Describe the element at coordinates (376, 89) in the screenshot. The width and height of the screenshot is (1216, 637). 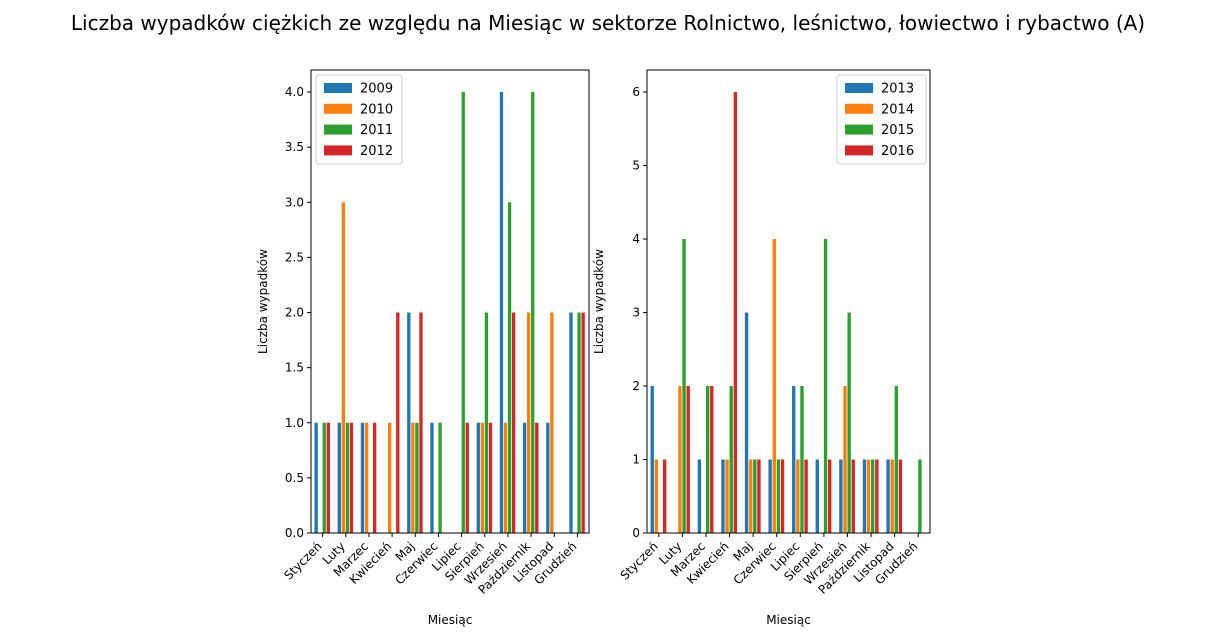
I see `legend-label-2009: 2009` at that location.